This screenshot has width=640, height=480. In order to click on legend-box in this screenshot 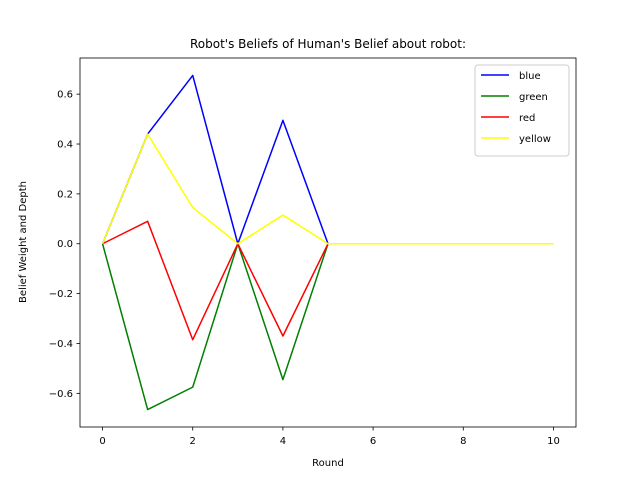, I will do `click(522, 110)`.